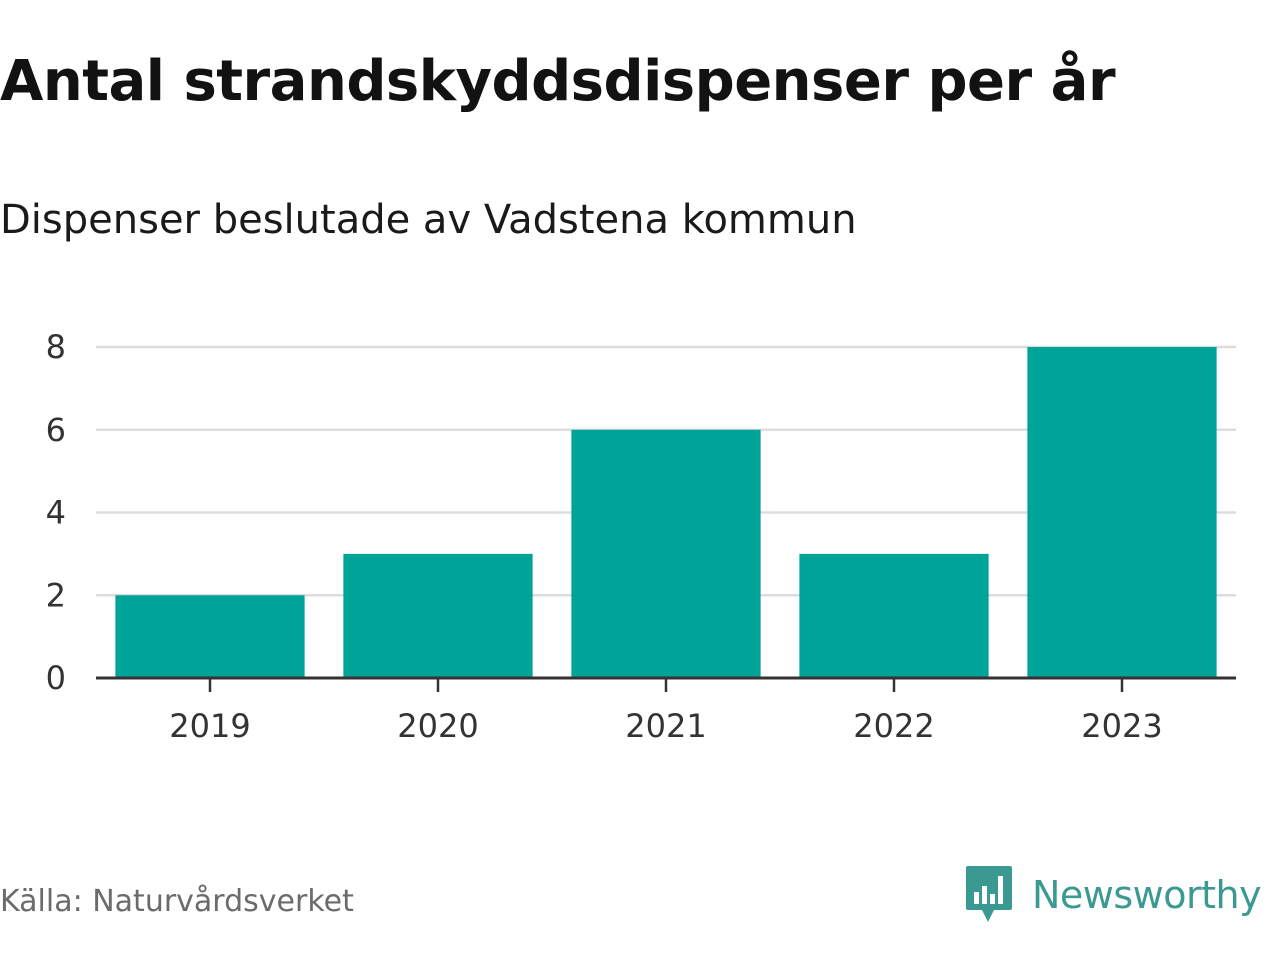  Describe the element at coordinates (1122, 512) in the screenshot. I see `bar-2023` at that location.